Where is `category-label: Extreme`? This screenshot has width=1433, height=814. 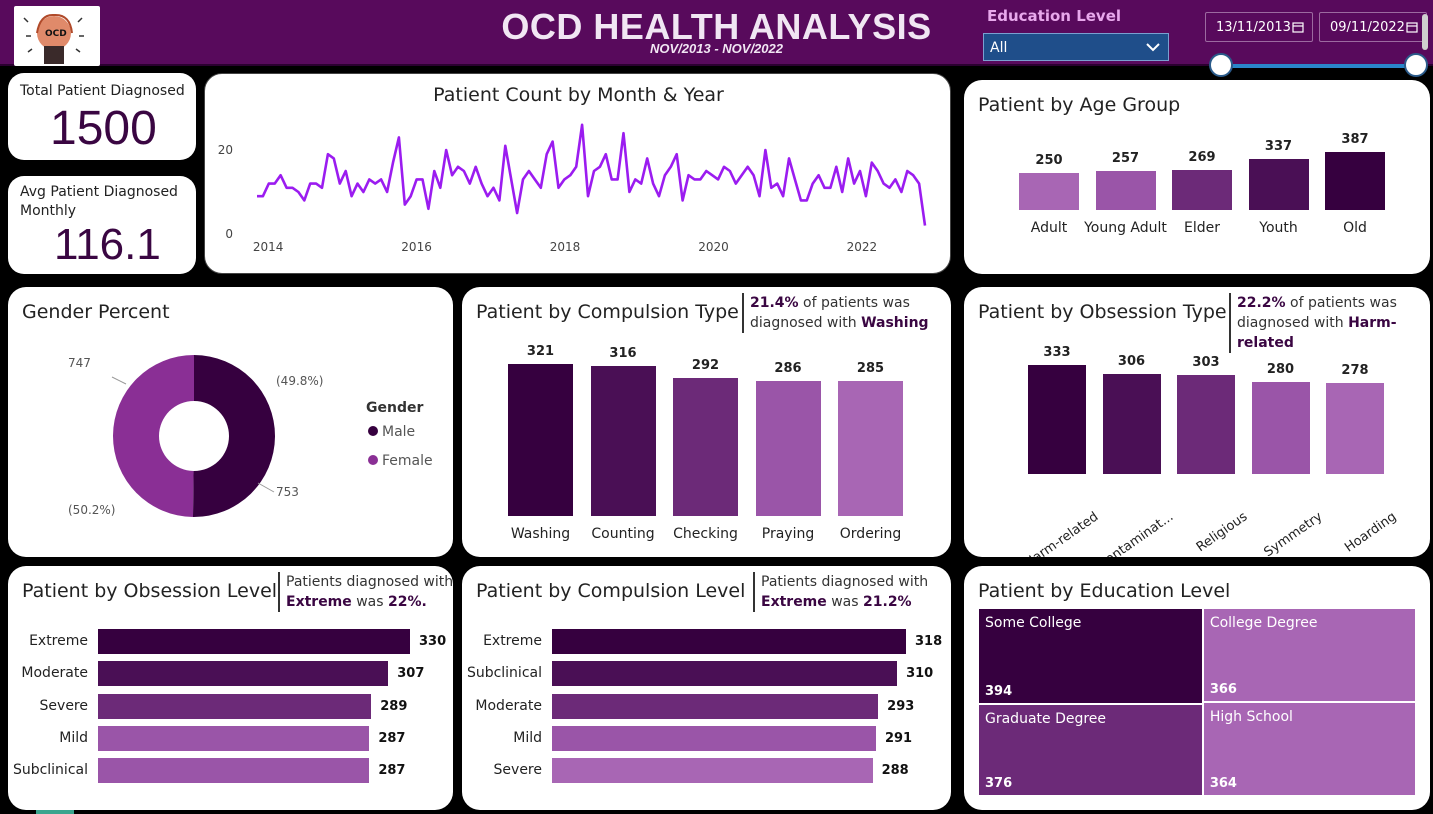
category-label: Extreme is located at coordinates (58, 641).